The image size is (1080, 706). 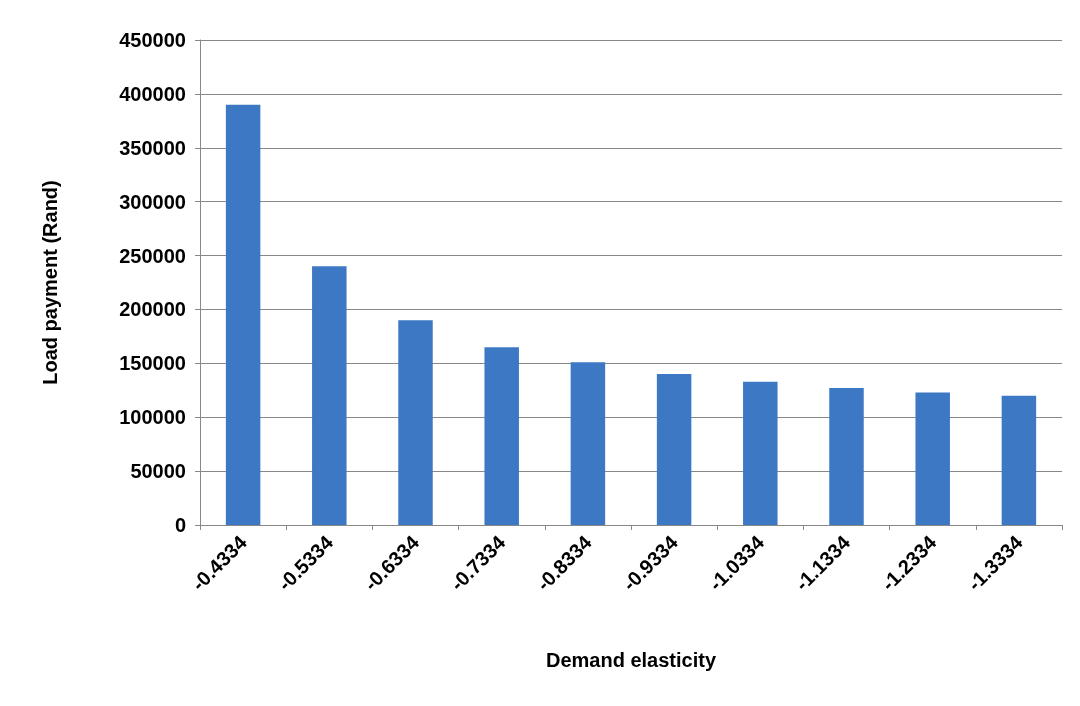 I want to click on y-tick-label: 0, so click(x=180, y=525).